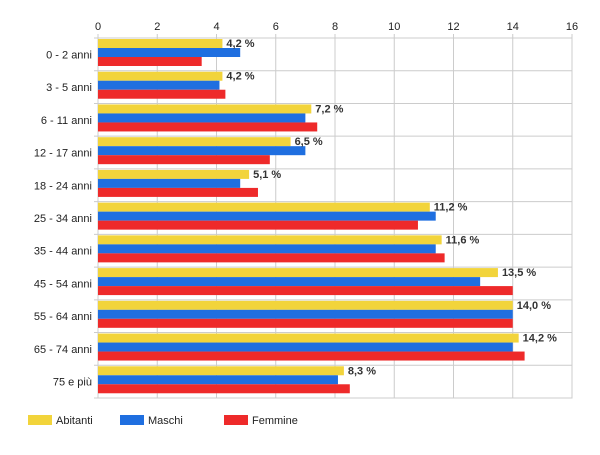 This screenshot has width=600, height=455. I want to click on x-tick-label: 0, so click(98, 27).